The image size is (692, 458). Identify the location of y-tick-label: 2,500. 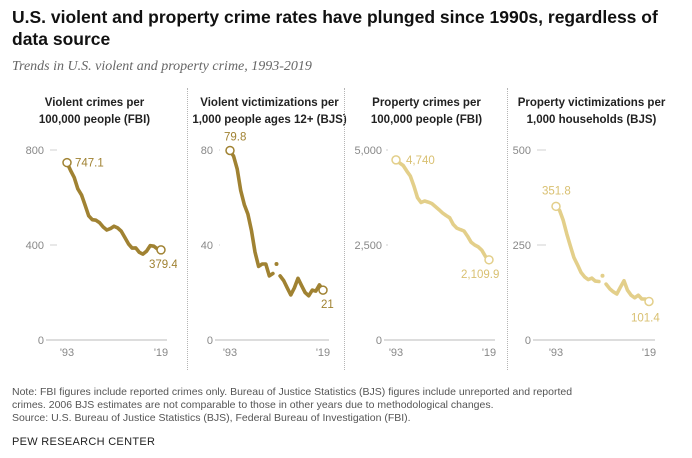
(368, 246).